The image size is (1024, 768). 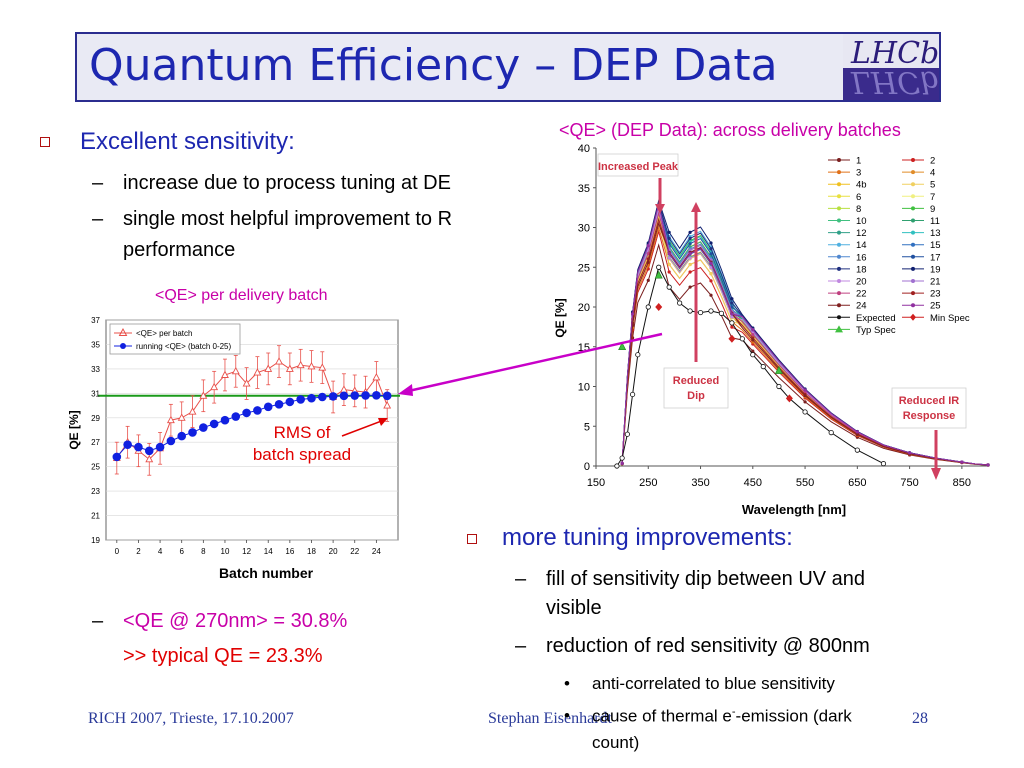 I want to click on batch-x-tick: 14, so click(x=268, y=551).